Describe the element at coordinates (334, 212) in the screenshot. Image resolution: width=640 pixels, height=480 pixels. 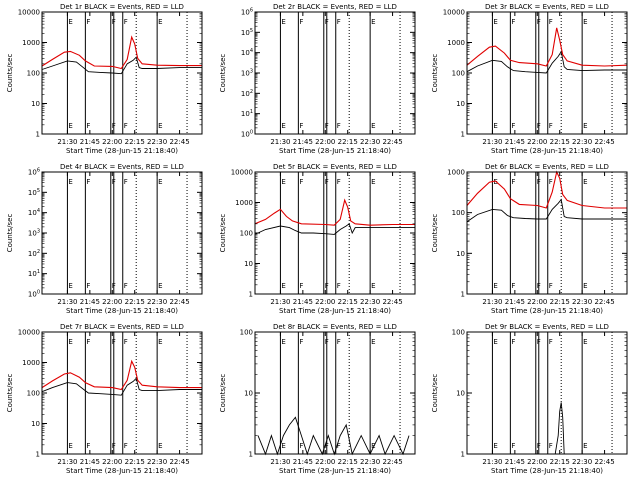
I see `series-line-lld` at that location.